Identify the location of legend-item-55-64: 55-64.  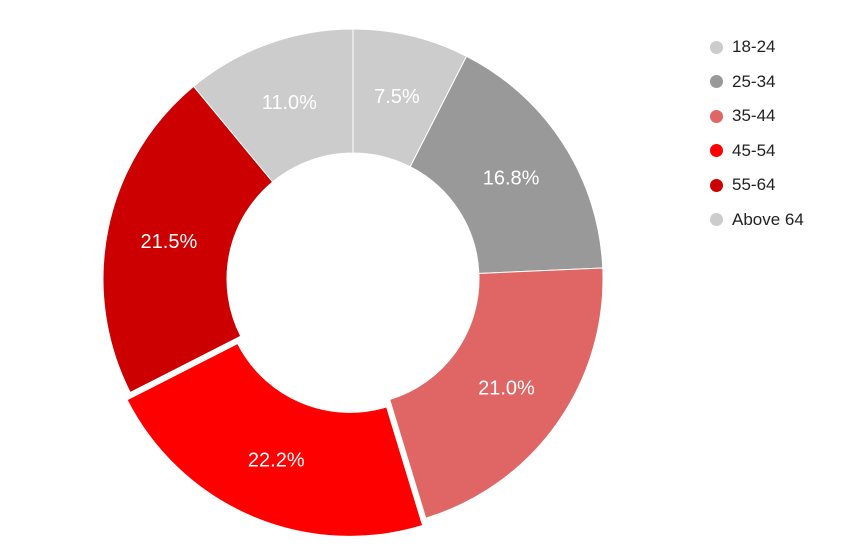
(757, 185).